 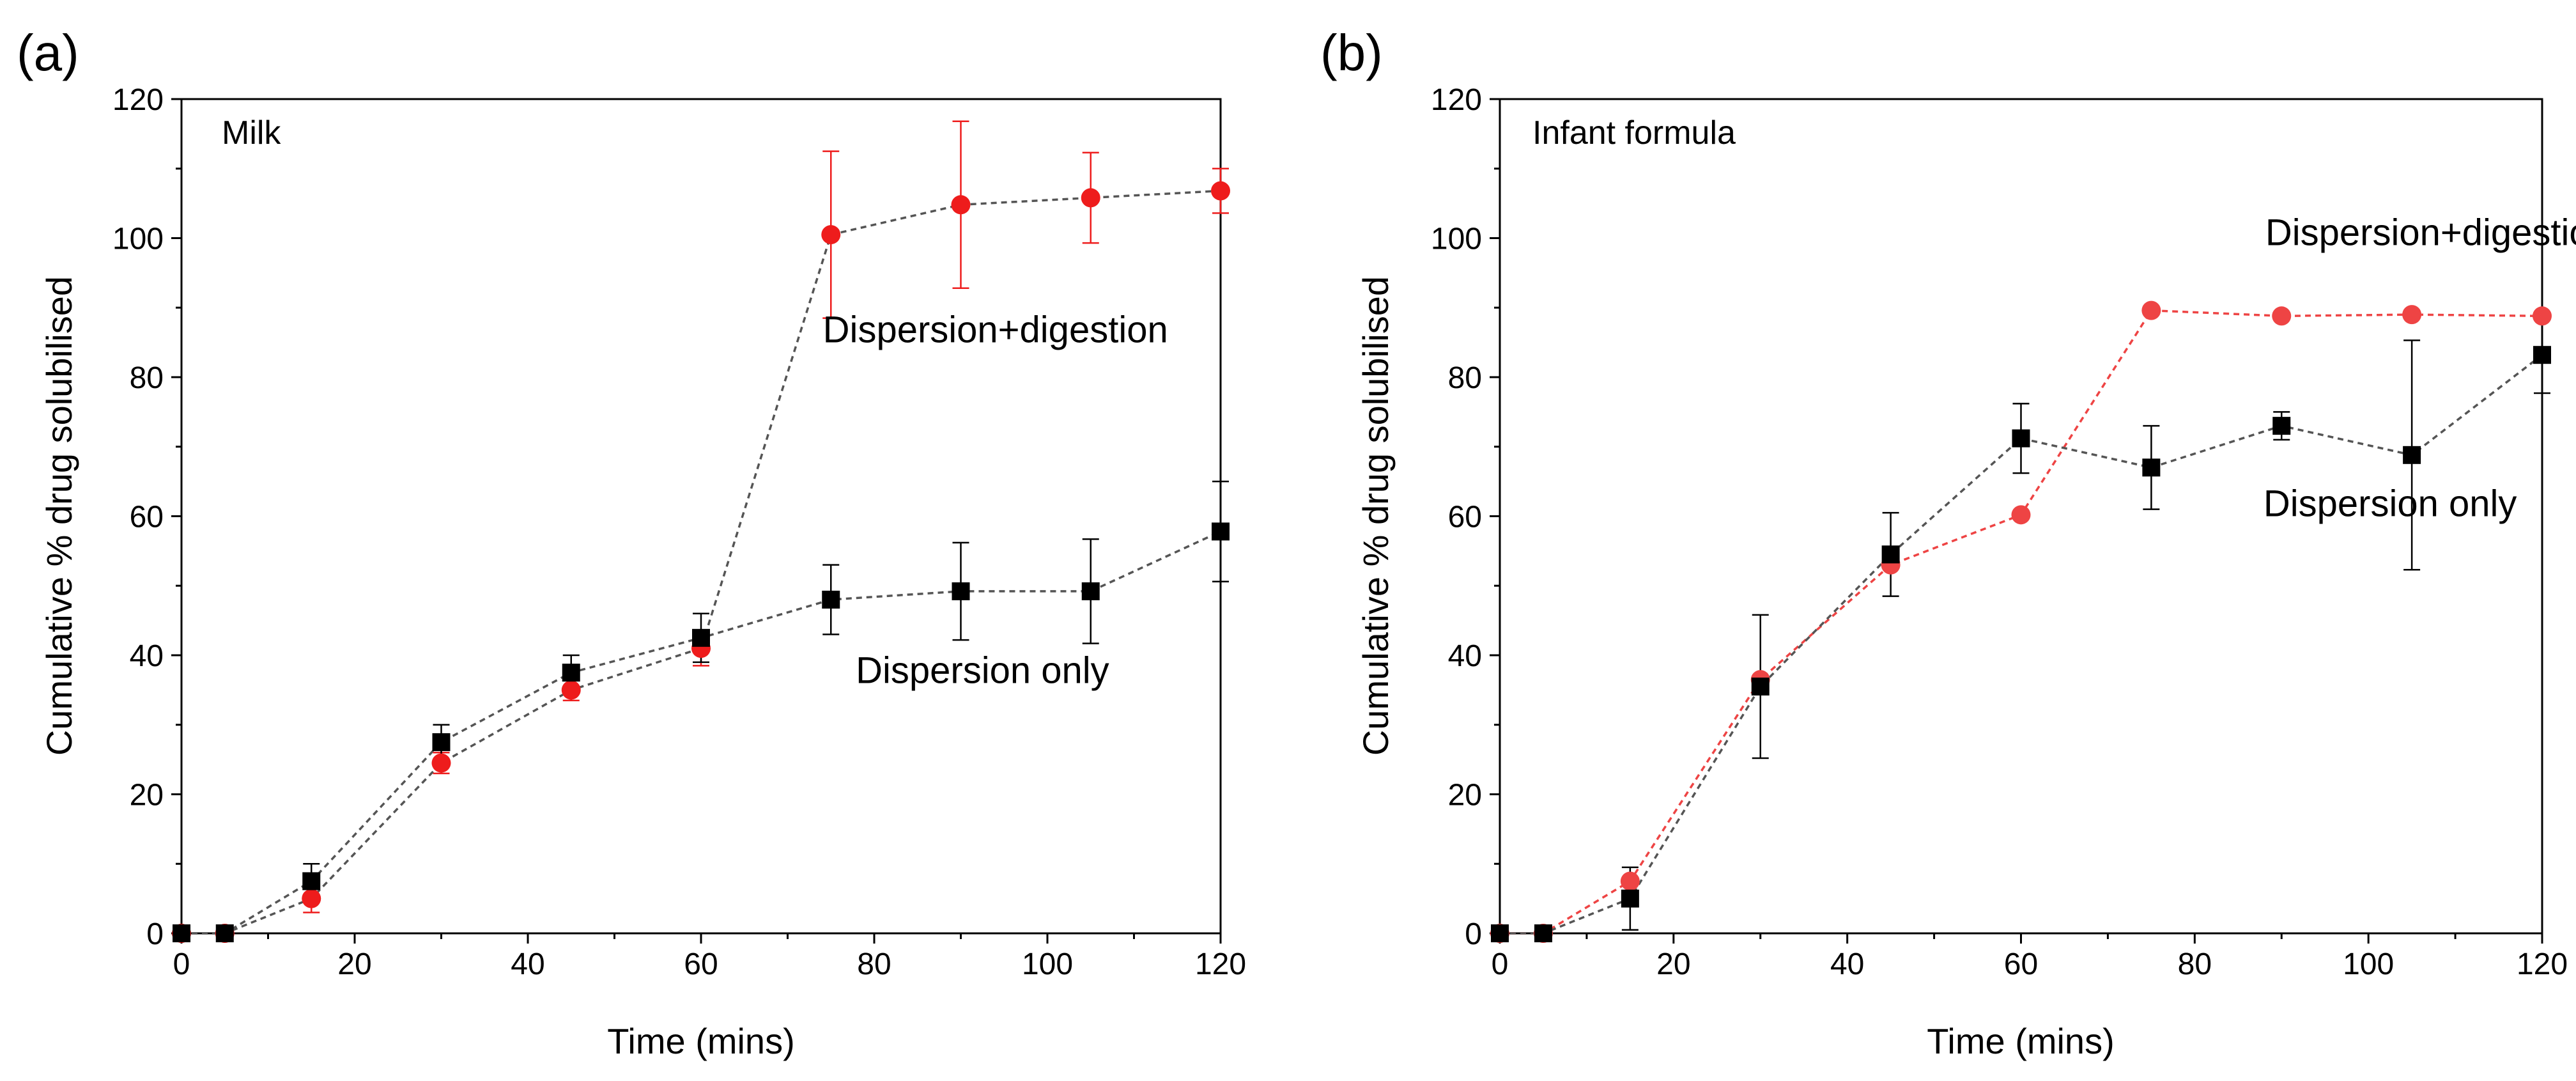 I want to click on panel-label-a: (a), so click(x=48, y=52).